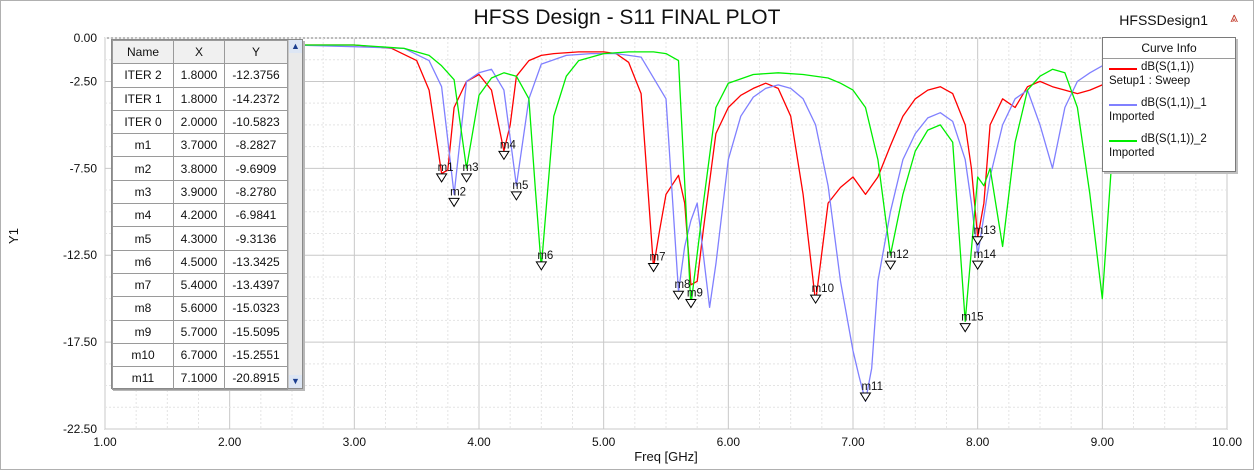 The height and width of the screenshot is (470, 1254). What do you see at coordinates (143, 285) in the screenshot?
I see `table-cell-name: m7` at bounding box center [143, 285].